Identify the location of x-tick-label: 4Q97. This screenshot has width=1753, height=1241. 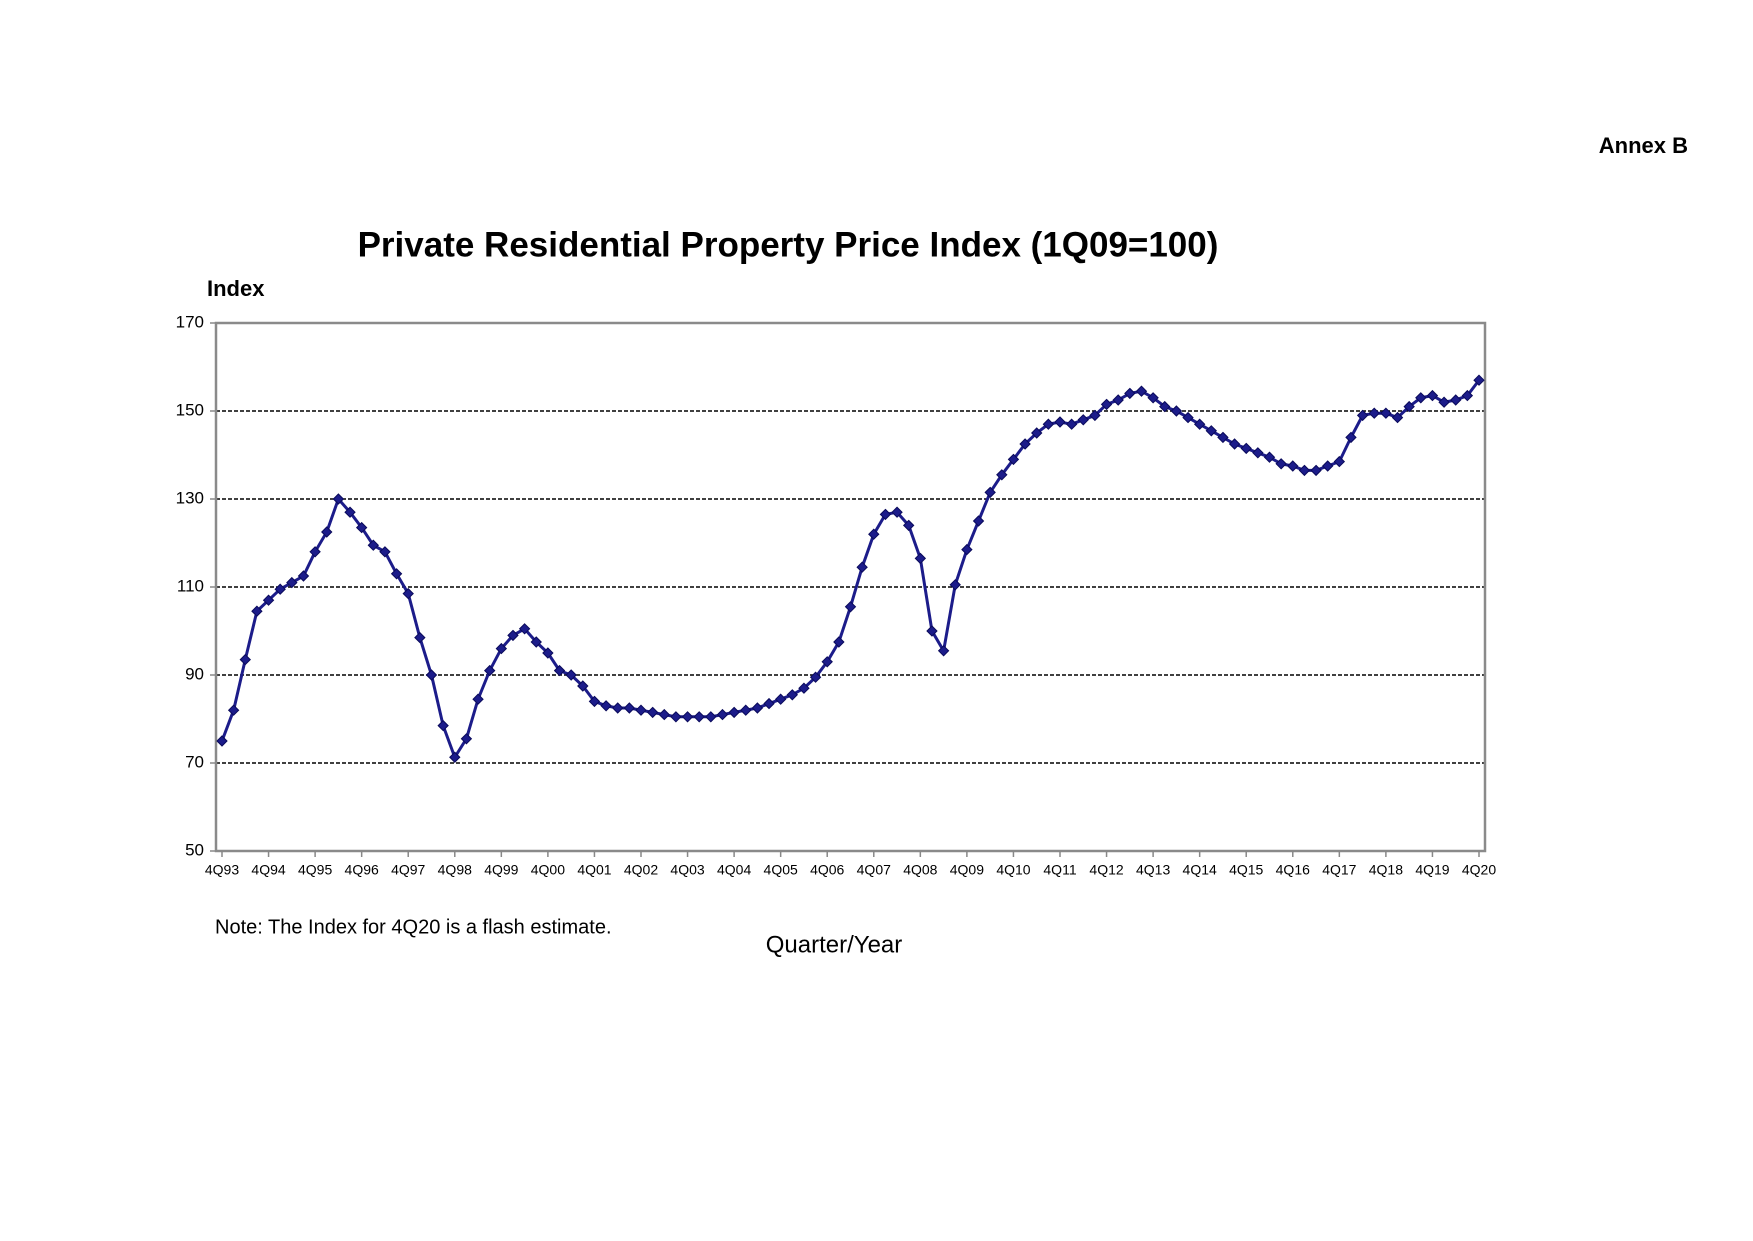
(408, 870).